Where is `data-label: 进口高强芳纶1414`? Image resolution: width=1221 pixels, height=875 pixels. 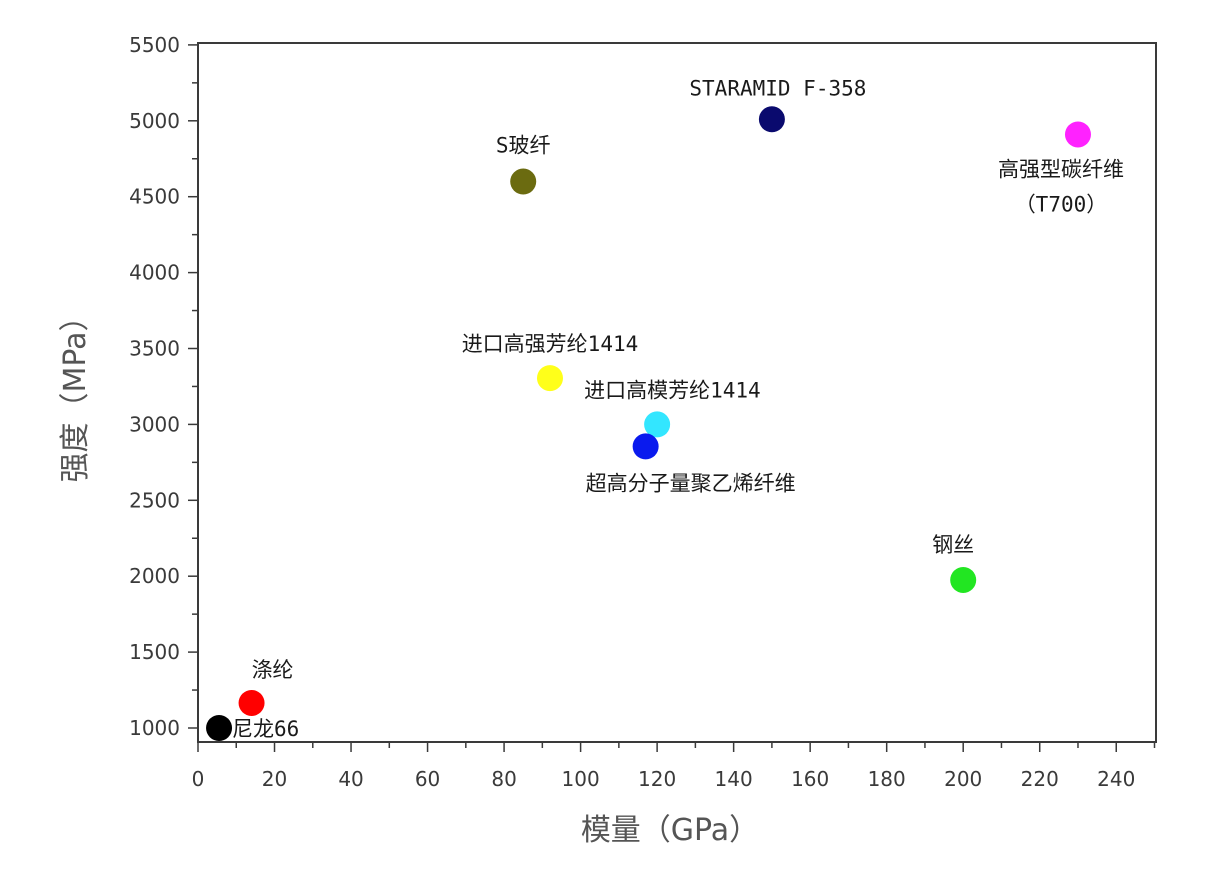 data-label: 进口高强芳纶1414 is located at coordinates (550, 344).